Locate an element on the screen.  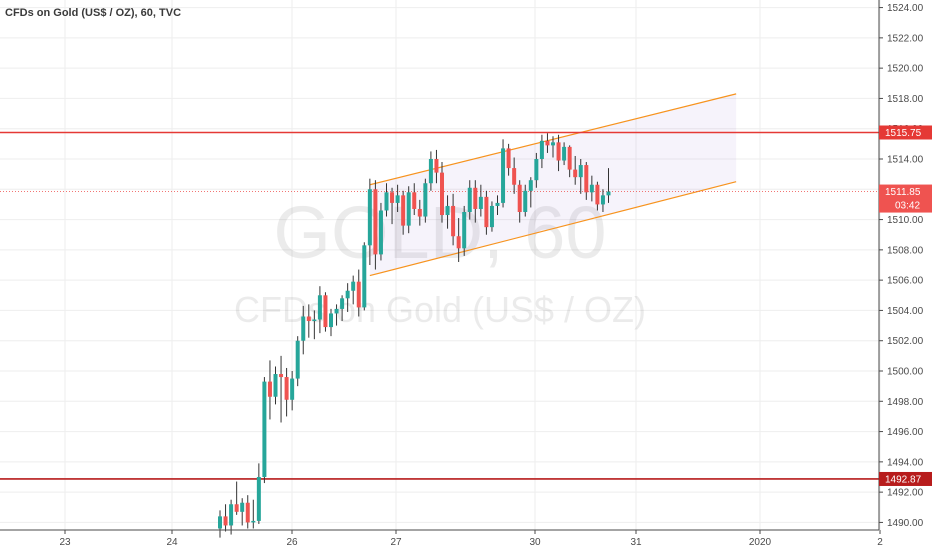
price-tick-label: 1496.00 is located at coordinates (905, 432).